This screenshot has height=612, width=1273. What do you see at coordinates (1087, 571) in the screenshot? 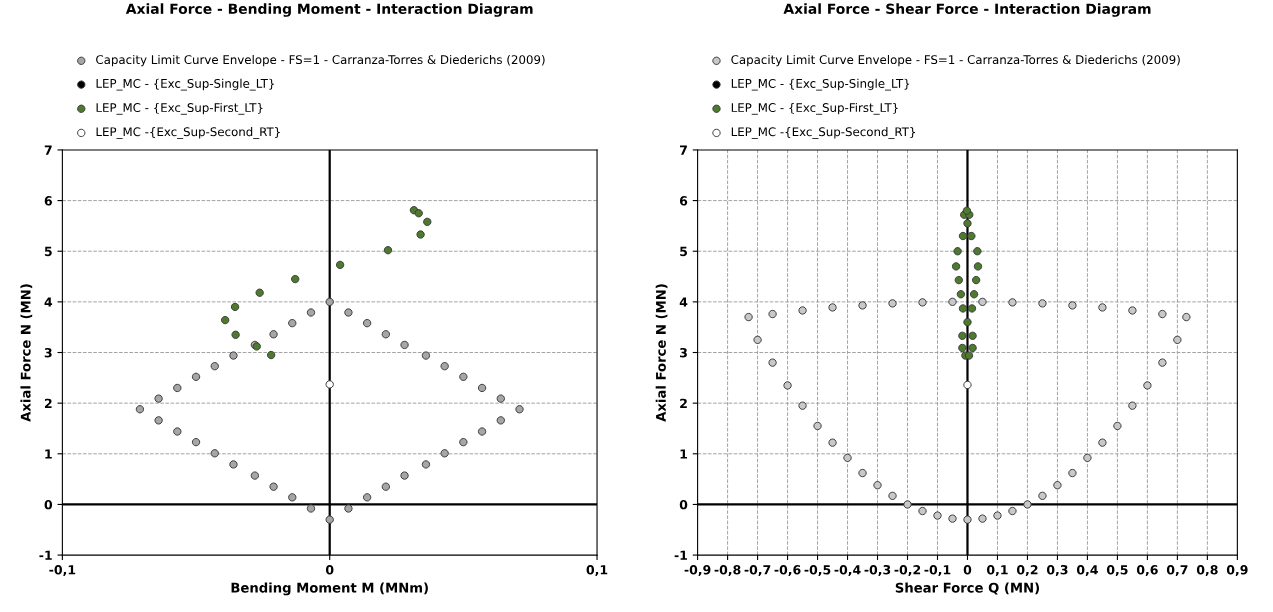
I see `x-tick-label: 0,4` at bounding box center [1087, 571].